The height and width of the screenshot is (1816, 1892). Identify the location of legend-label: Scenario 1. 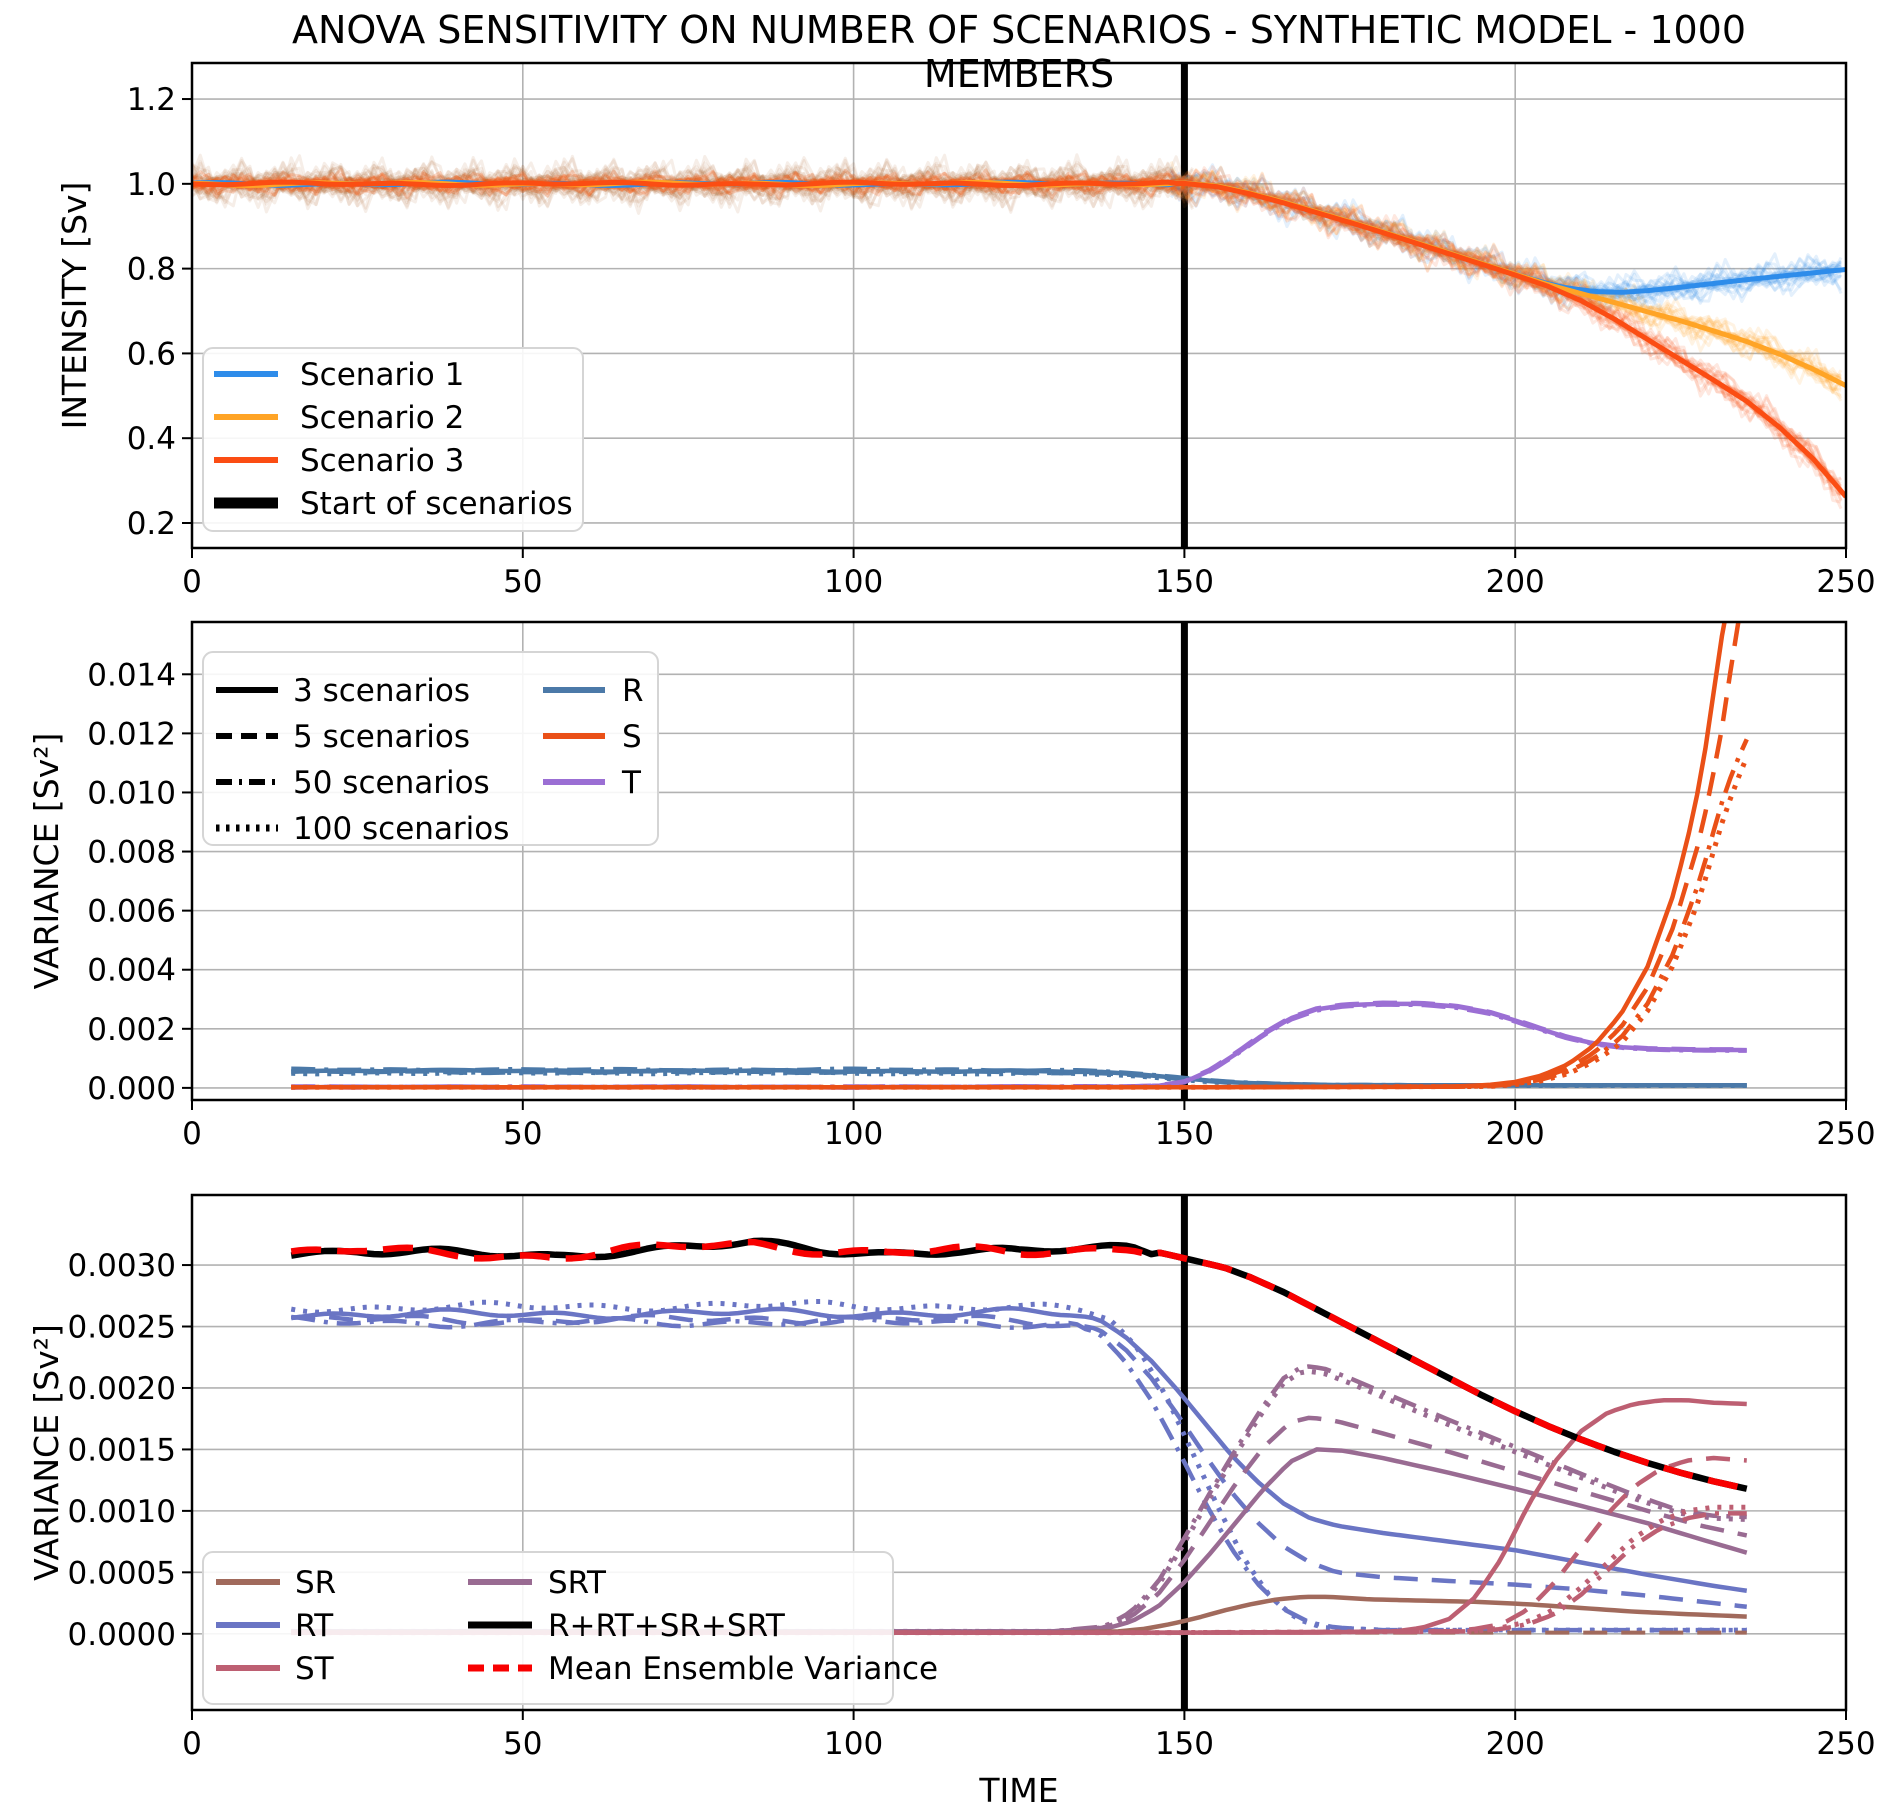
(382, 375).